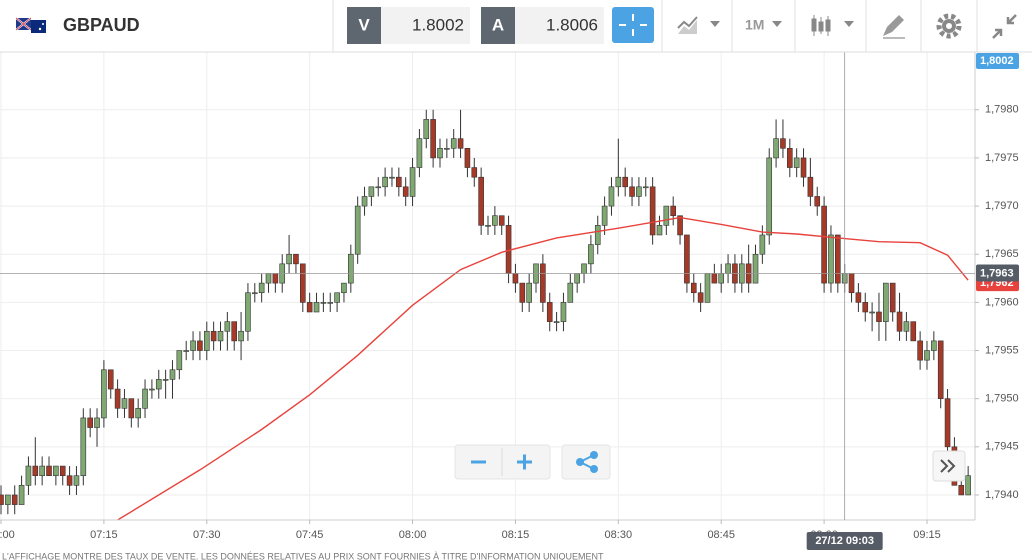 The width and height of the screenshot is (1032, 560). Describe the element at coordinates (310, 535) in the screenshot. I see `x-tick-label: 07:45` at that location.